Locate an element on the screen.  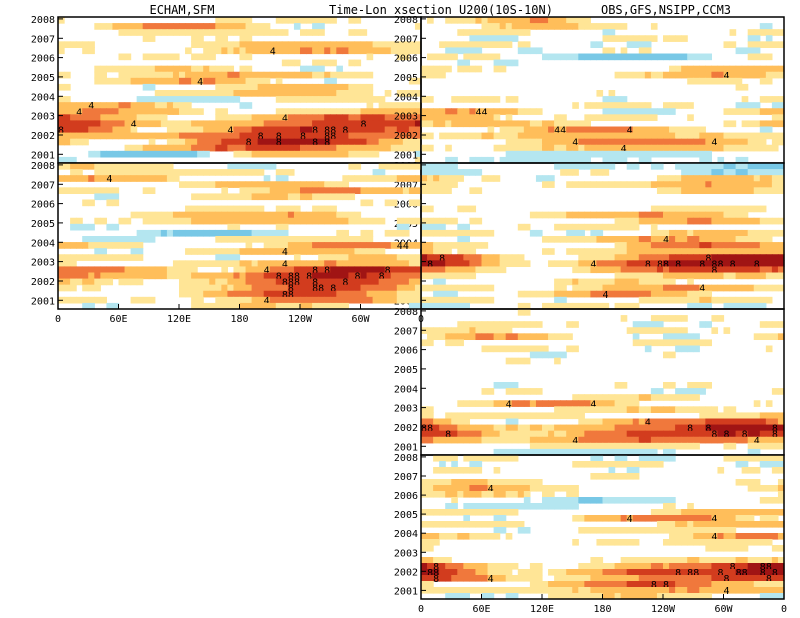
contour-label: 8 is located at coordinates (666, 264).